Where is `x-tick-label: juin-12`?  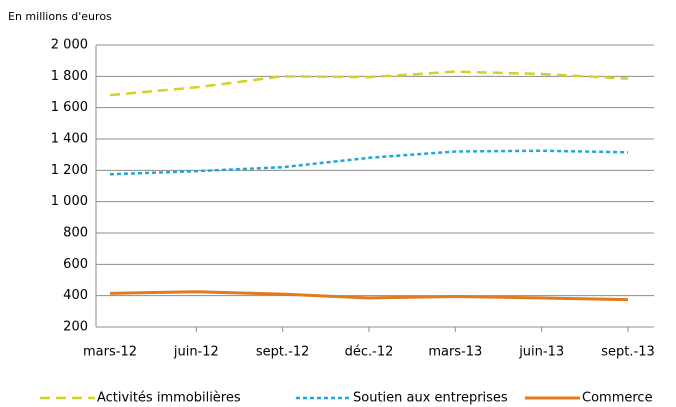
x-tick-label: juin-12 is located at coordinates (196, 352).